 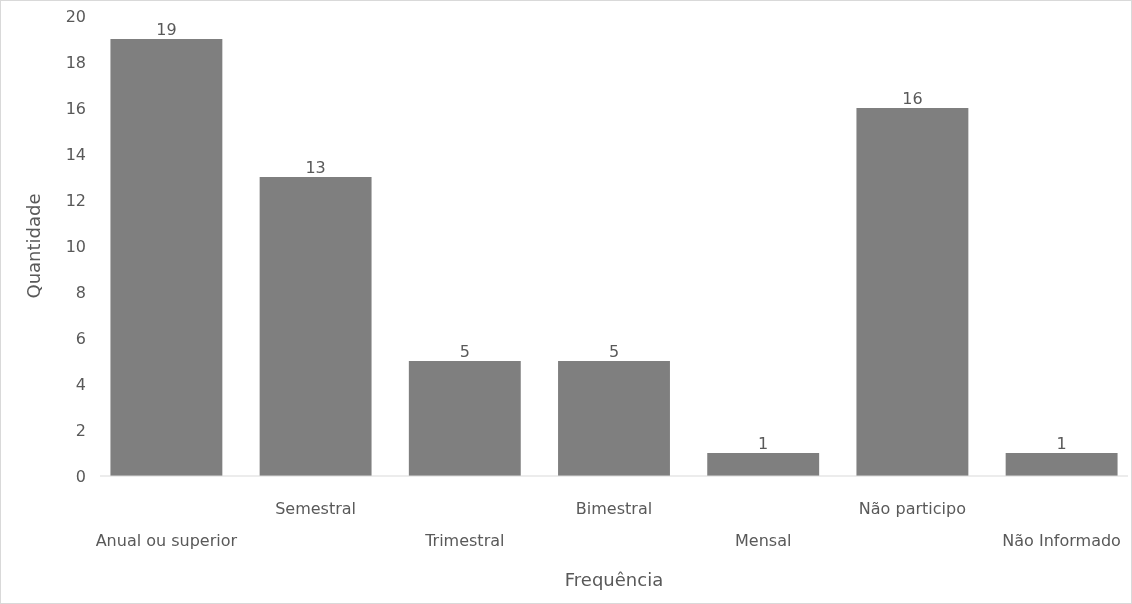 What do you see at coordinates (80, 338) in the screenshot?
I see `y-tick-label: 6` at bounding box center [80, 338].